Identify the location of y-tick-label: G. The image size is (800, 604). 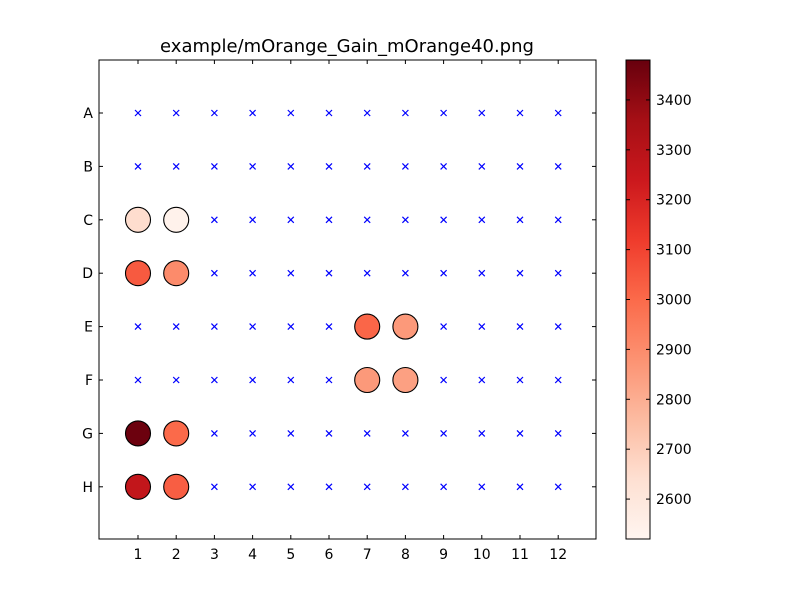
(87, 434).